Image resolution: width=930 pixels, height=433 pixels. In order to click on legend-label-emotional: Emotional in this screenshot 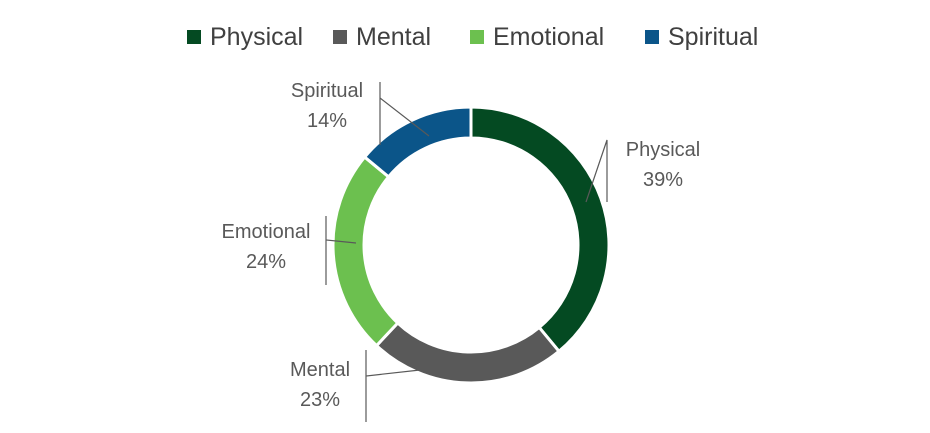, I will do `click(548, 37)`.